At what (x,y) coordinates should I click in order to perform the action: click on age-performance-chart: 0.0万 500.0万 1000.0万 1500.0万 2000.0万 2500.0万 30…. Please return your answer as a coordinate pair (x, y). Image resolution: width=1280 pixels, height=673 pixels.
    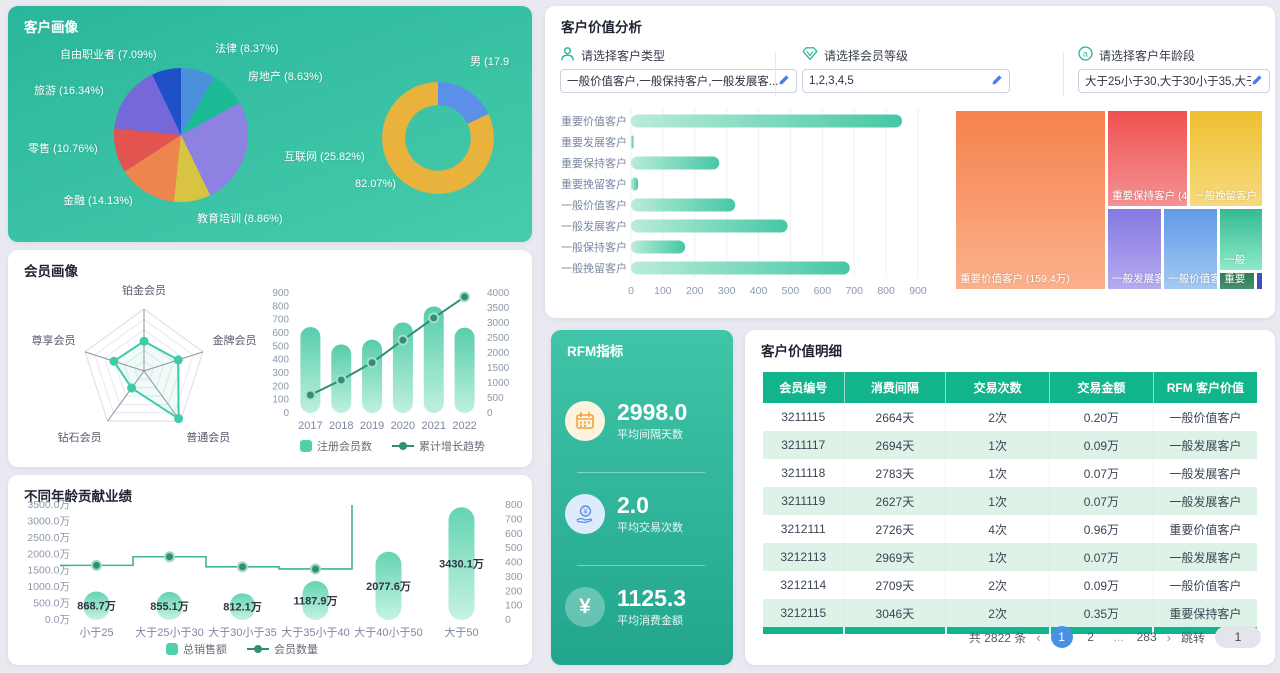
    Looking at the image, I should click on (275, 569).